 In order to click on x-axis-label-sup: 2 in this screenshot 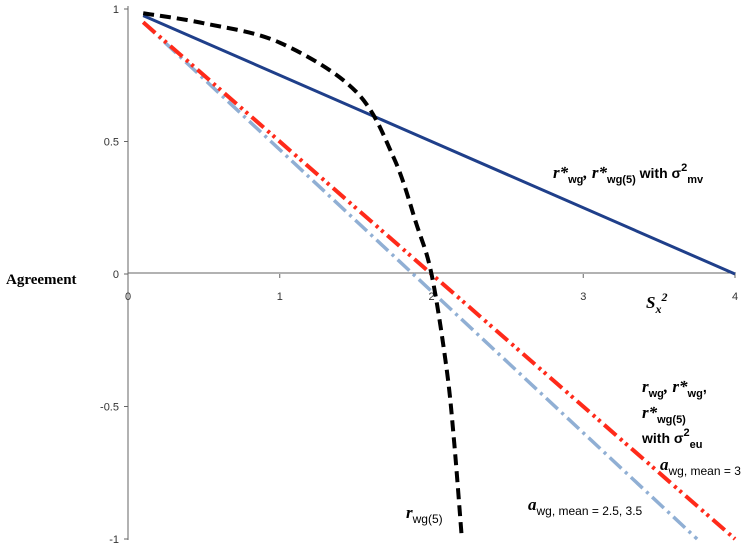, I will do `click(663, 297)`.